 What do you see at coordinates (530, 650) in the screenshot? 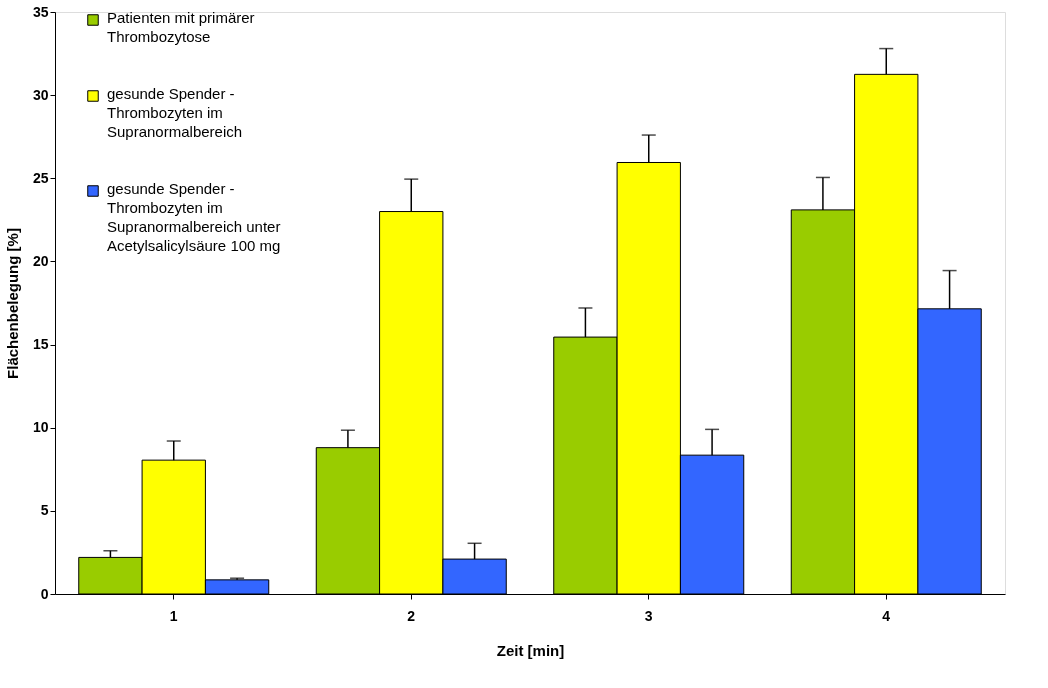
I see `x-axis-title: Zeit [min]` at bounding box center [530, 650].